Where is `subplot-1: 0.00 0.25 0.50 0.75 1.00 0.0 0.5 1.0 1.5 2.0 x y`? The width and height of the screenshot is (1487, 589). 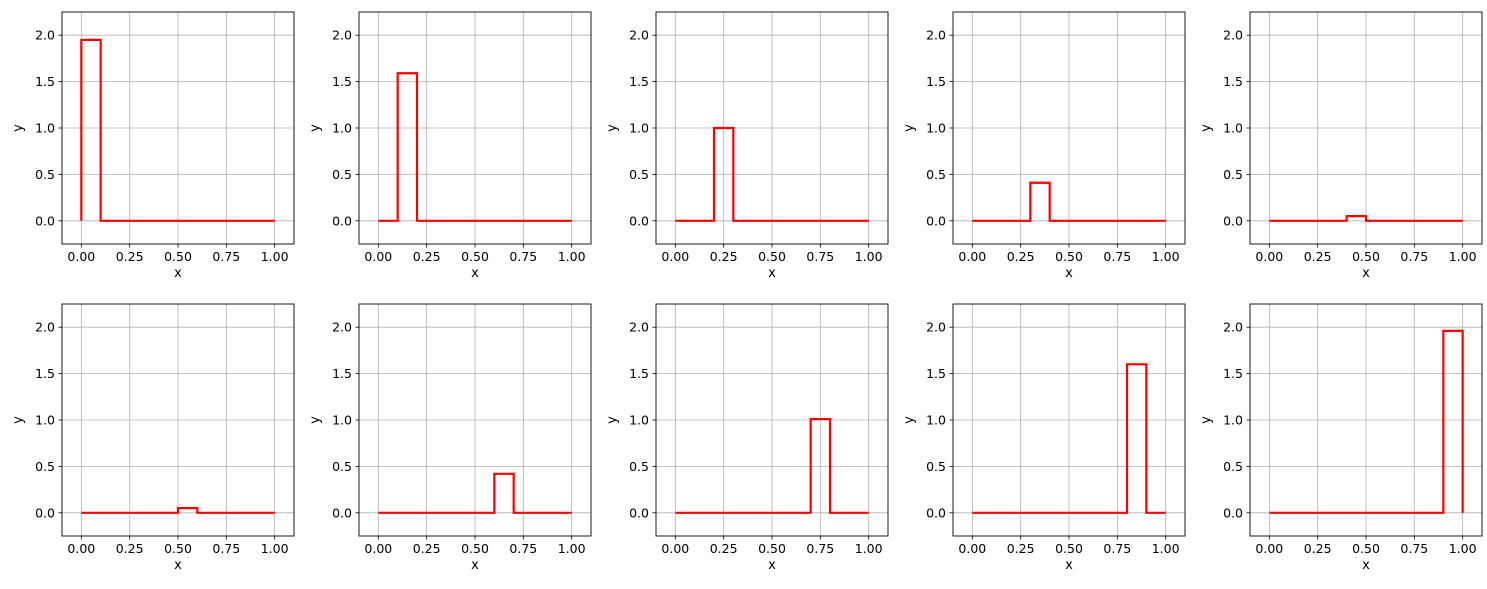
subplot-1: 0.00 0.25 0.50 0.75 1.00 0.0 0.5 1.0 1.5 2.0 x y is located at coordinates (153, 146).